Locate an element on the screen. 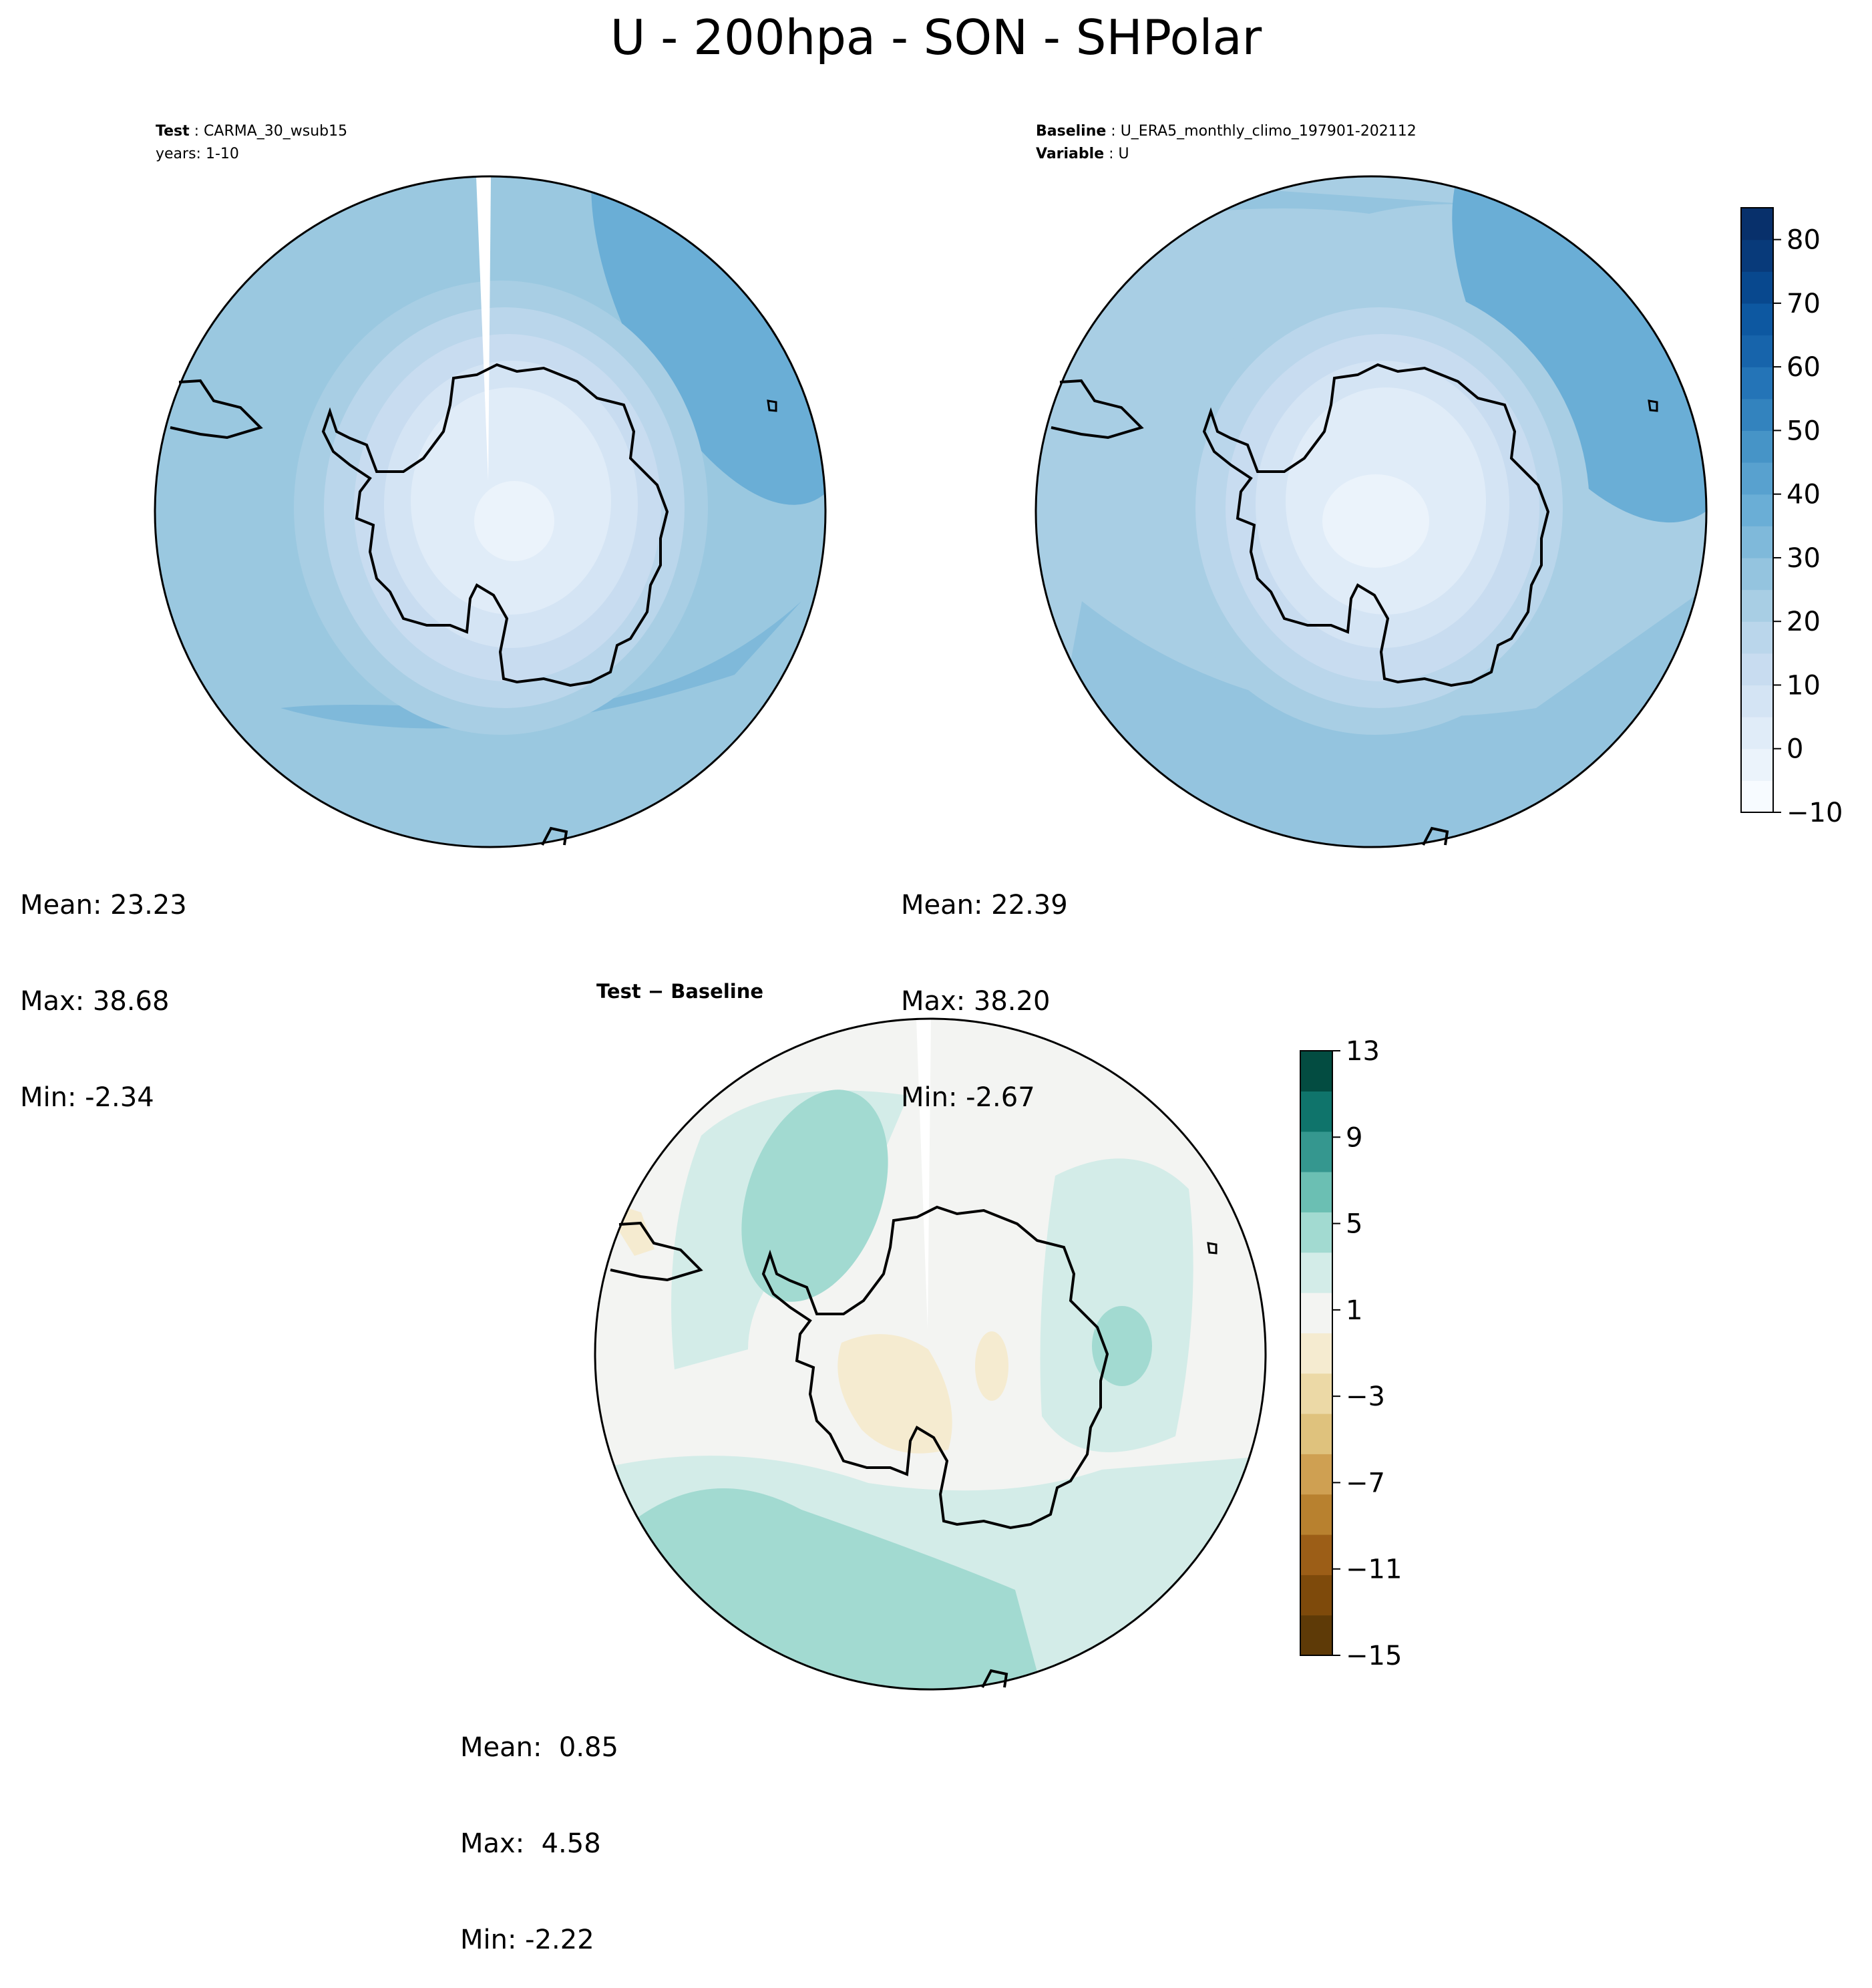  colorbar-tick-label: 70 is located at coordinates (1804, 304).